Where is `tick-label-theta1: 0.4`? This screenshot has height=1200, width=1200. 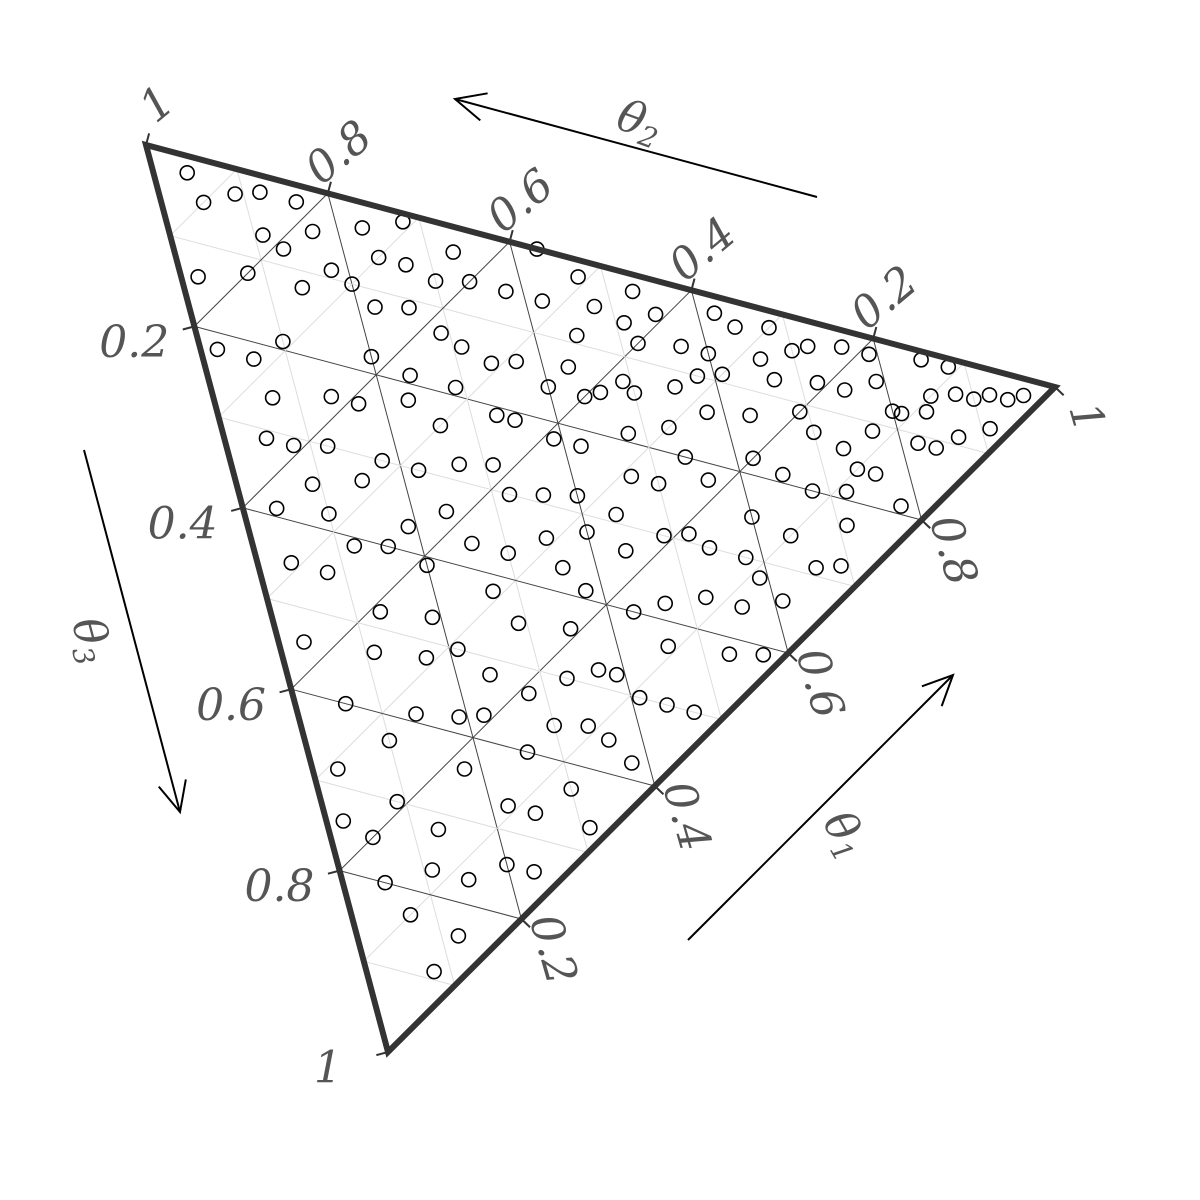 tick-label-theta1: 0.4 is located at coordinates (686, 816).